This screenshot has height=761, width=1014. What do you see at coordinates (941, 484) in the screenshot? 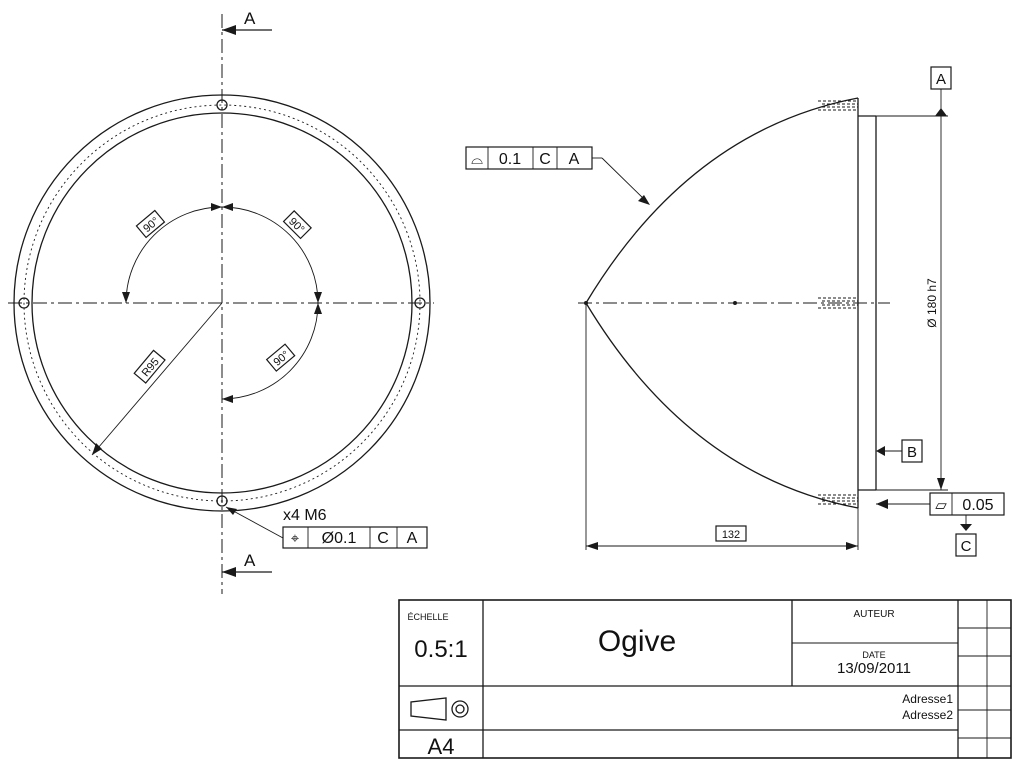
I see `diam-arrow-bottom` at bounding box center [941, 484].